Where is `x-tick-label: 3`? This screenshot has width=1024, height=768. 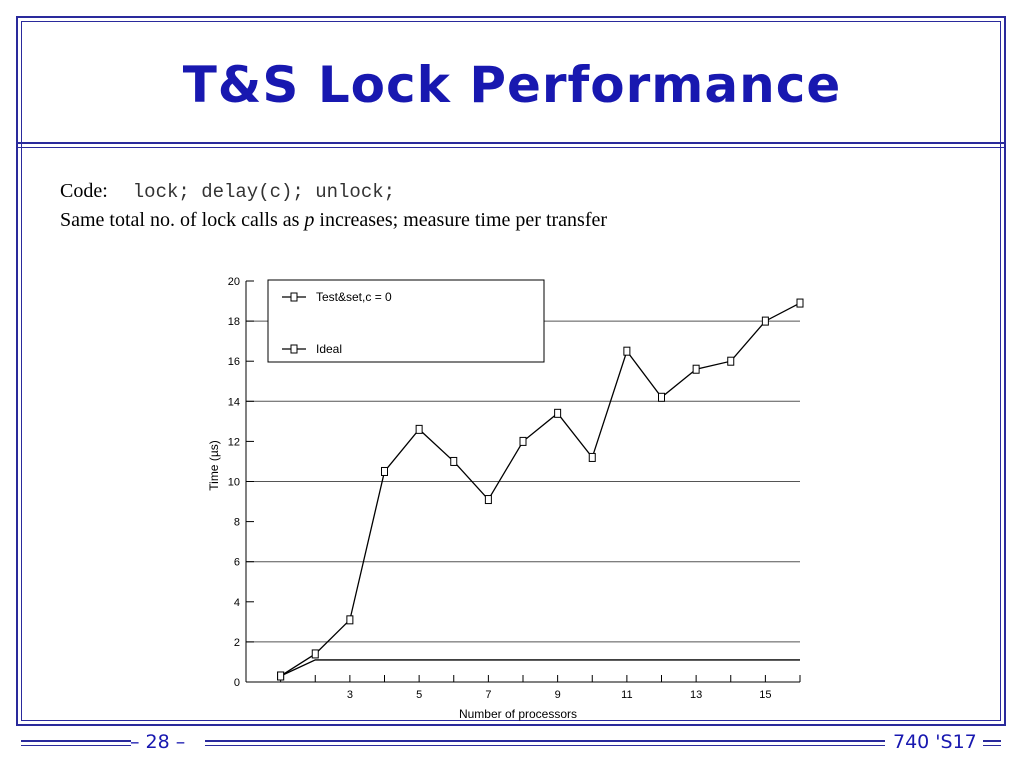 x-tick-label: 3 is located at coordinates (350, 695).